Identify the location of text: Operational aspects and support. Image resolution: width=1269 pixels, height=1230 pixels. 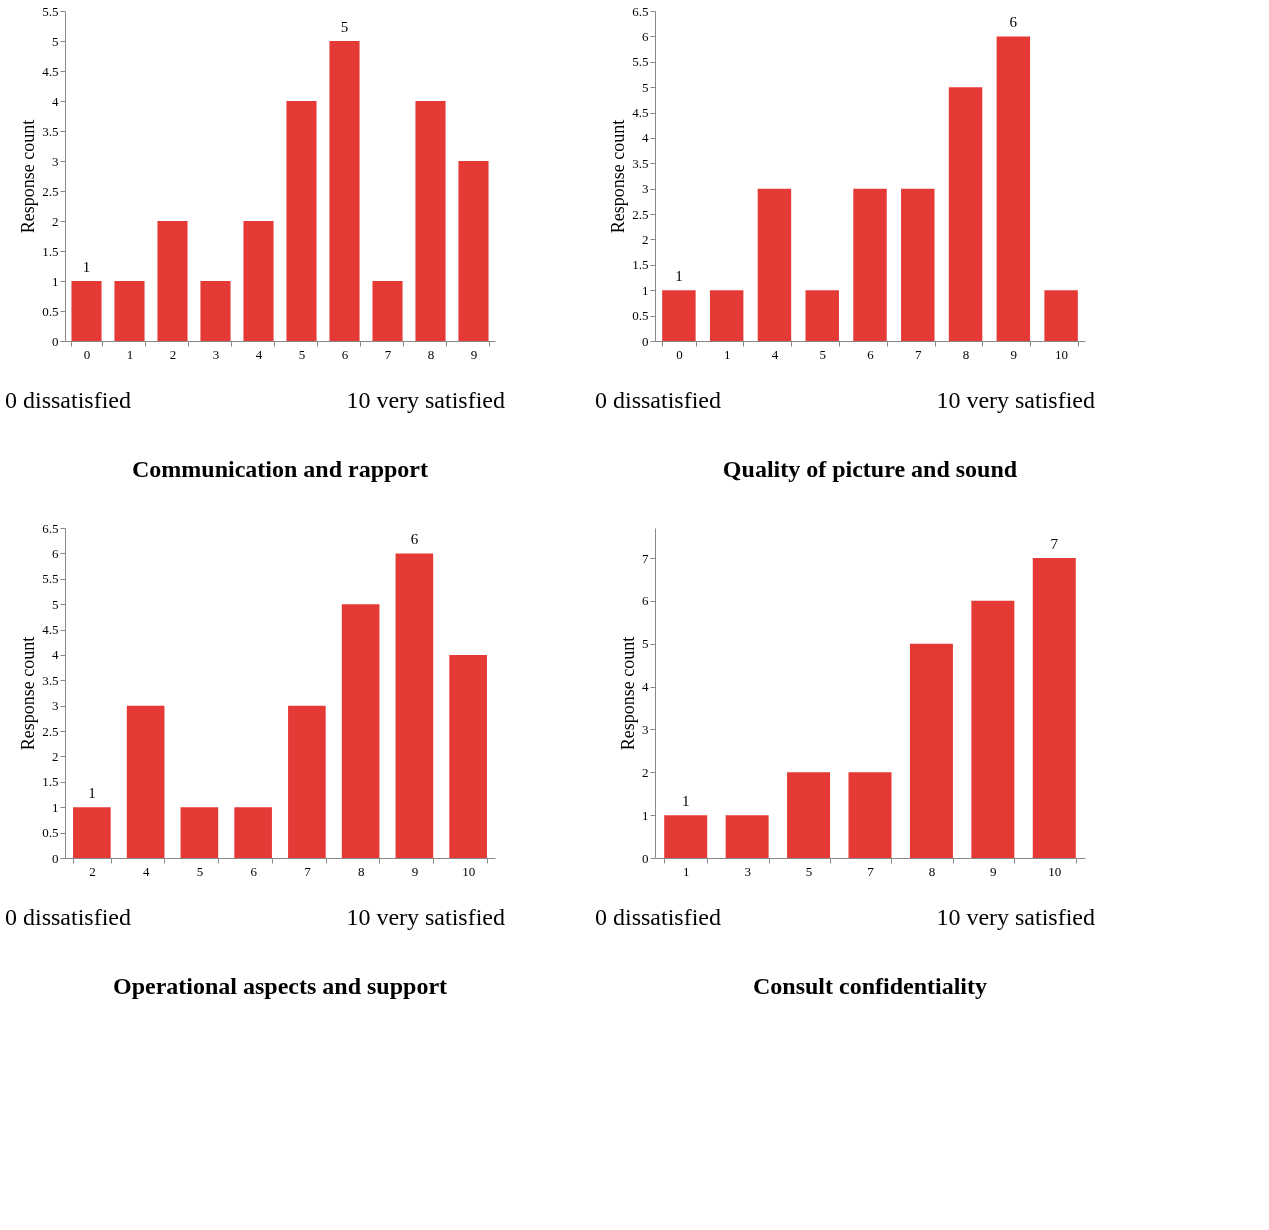
(280, 986).